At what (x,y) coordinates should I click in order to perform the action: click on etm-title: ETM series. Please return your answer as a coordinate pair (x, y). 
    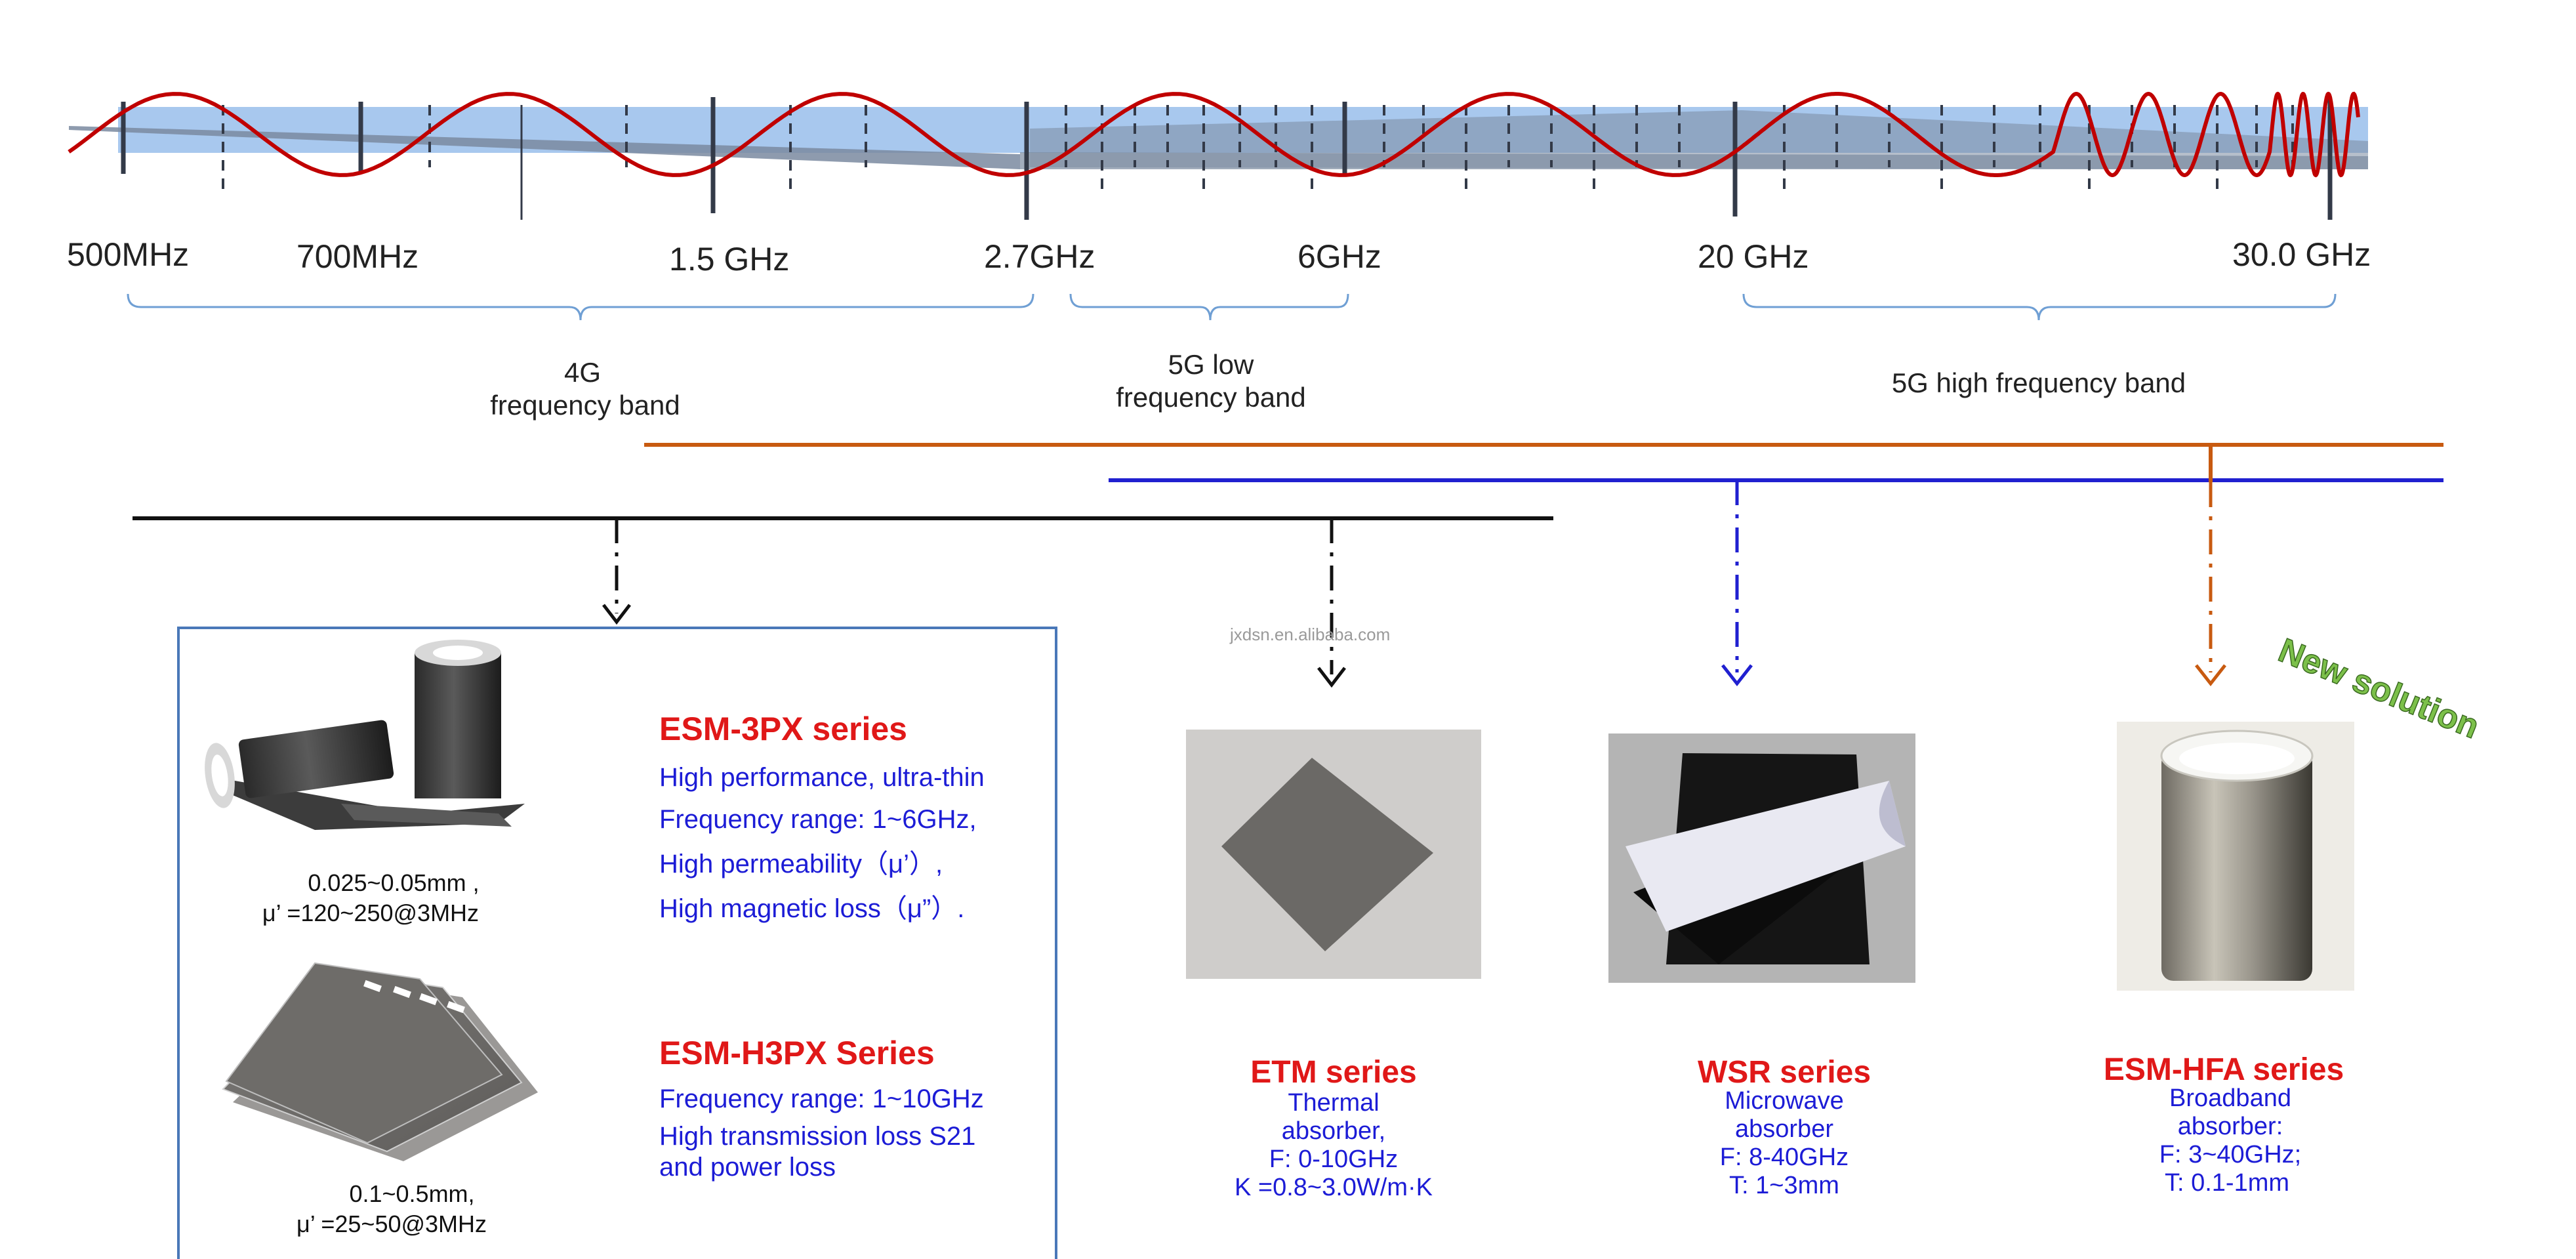
    Looking at the image, I should click on (1333, 1073).